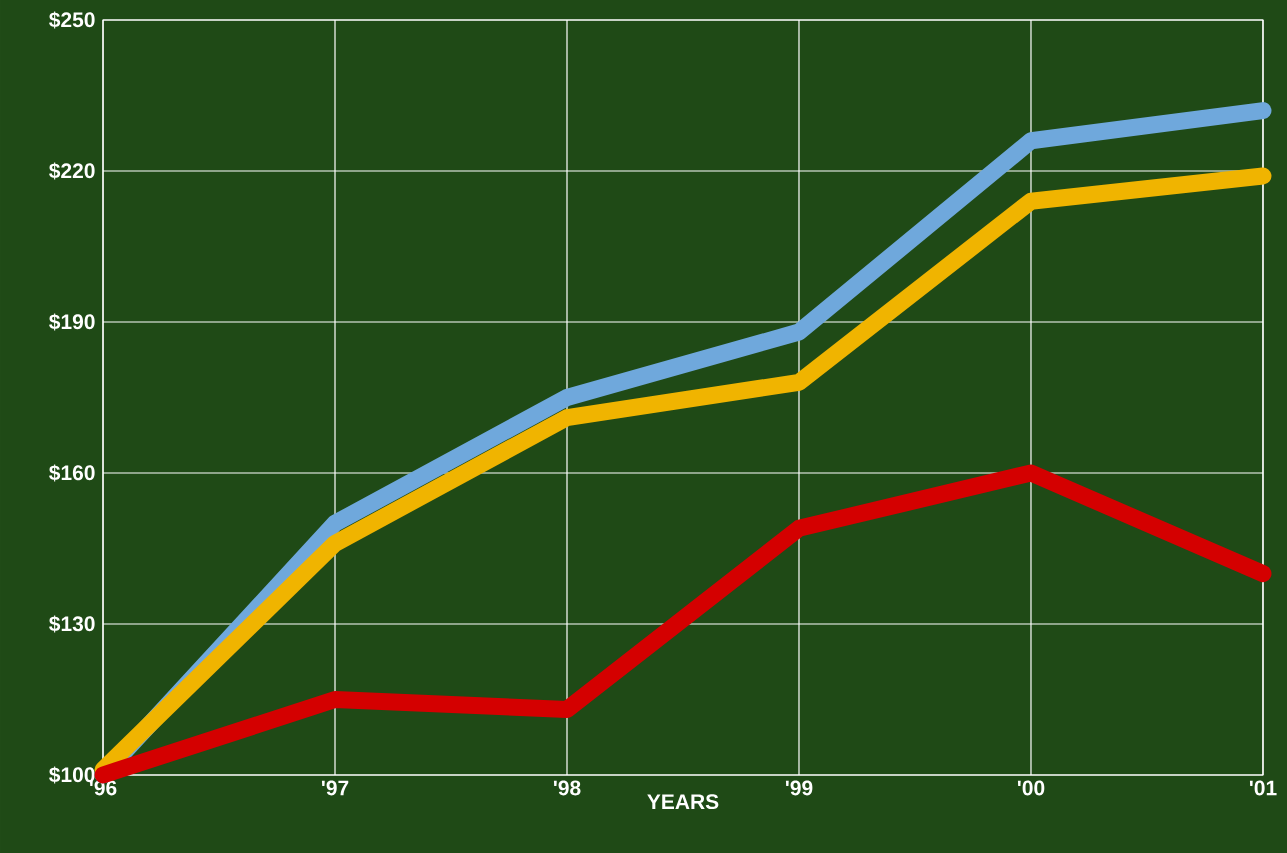 The width and height of the screenshot is (1287, 853). What do you see at coordinates (1031, 788) in the screenshot?
I see `x-tick-label: '00` at bounding box center [1031, 788].